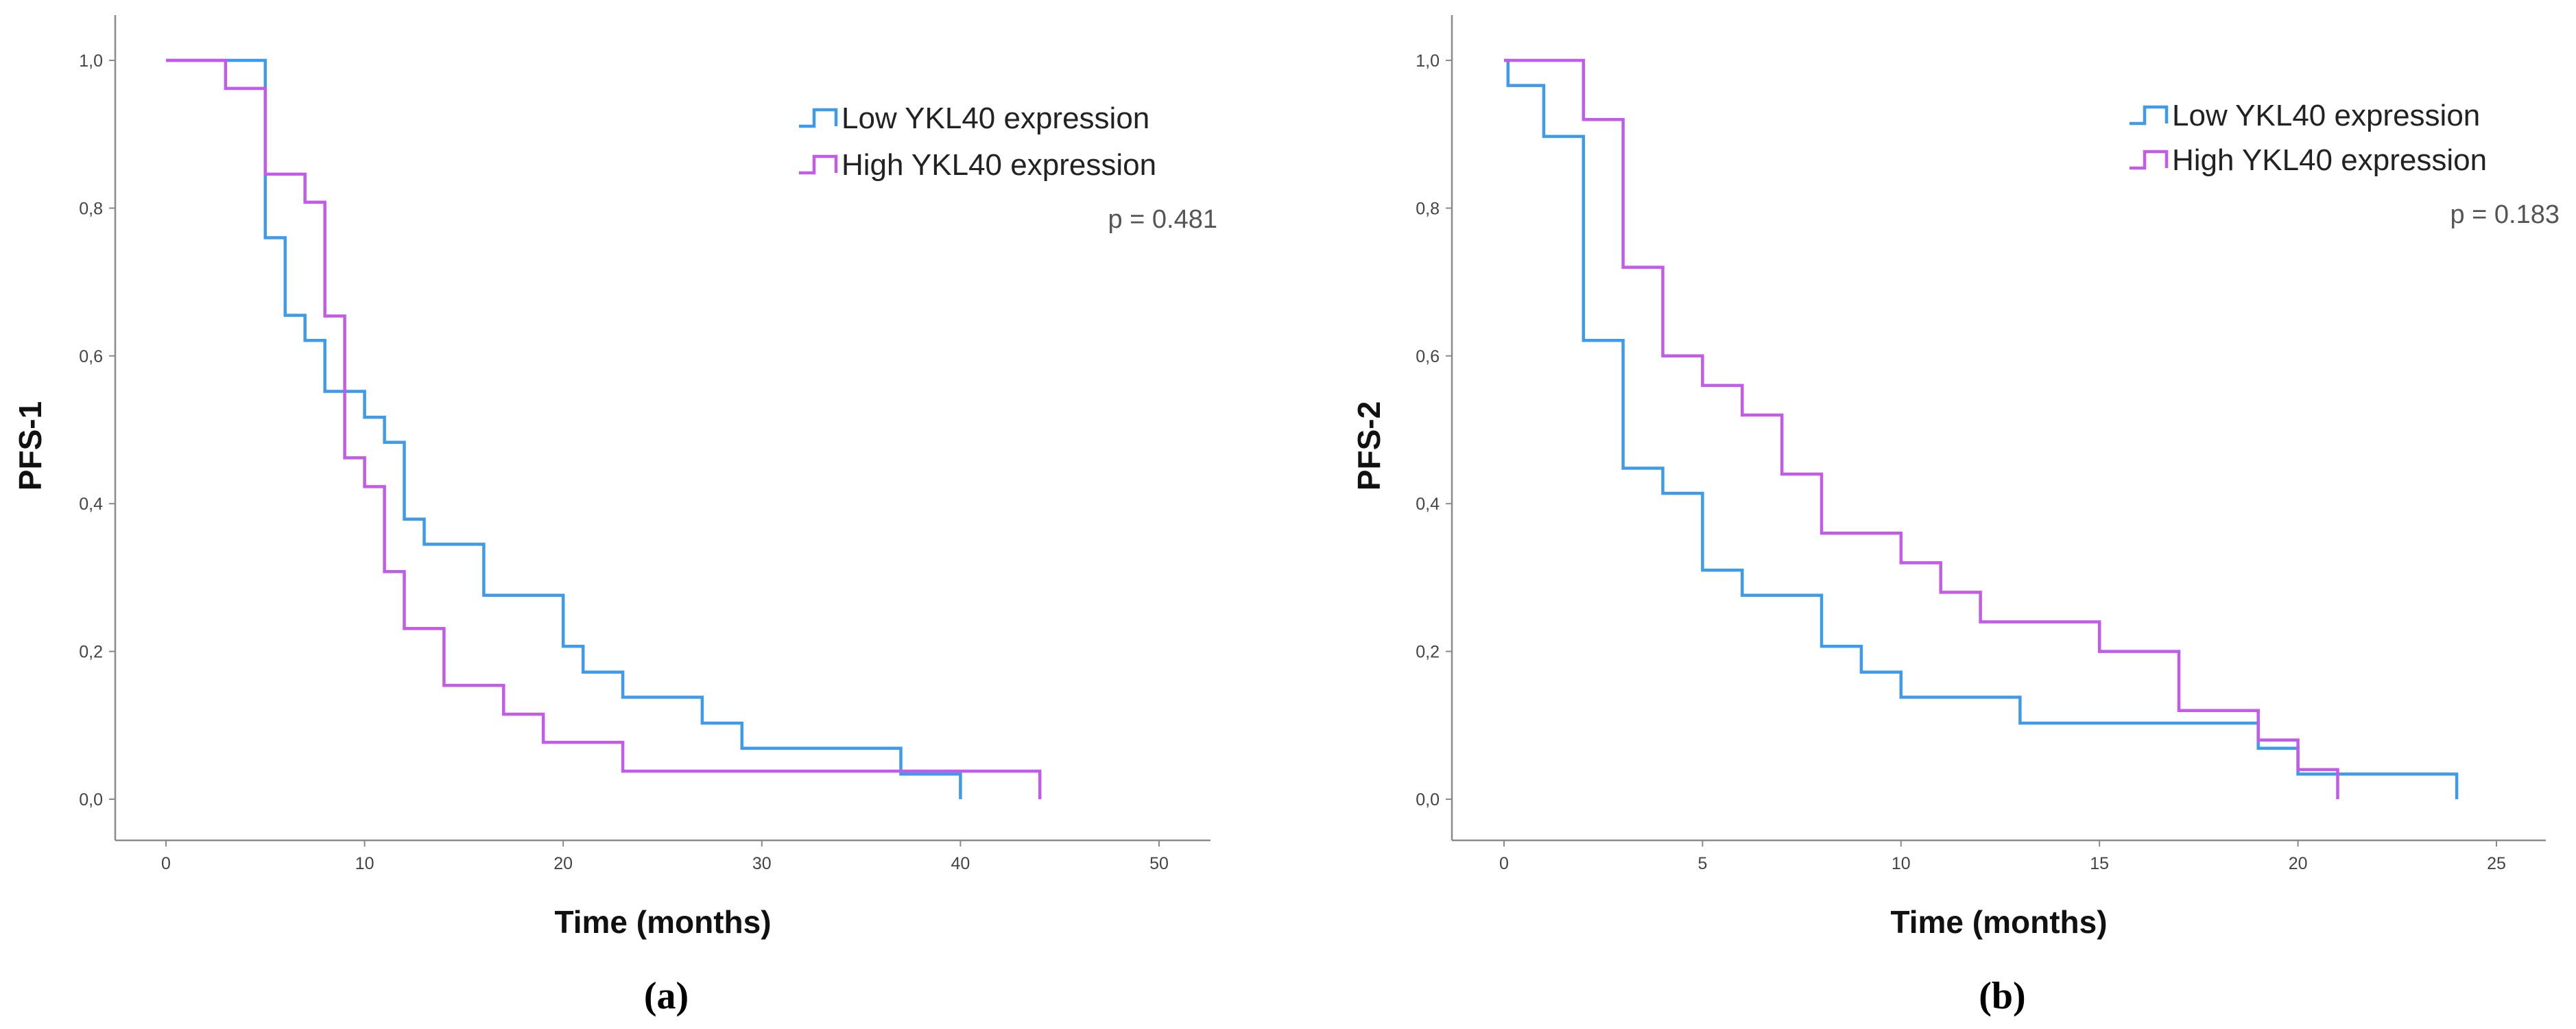 Image resolution: width=2576 pixels, height=1029 pixels. Describe the element at coordinates (762, 864) in the screenshot. I see `x-tick-label: 30` at that location.